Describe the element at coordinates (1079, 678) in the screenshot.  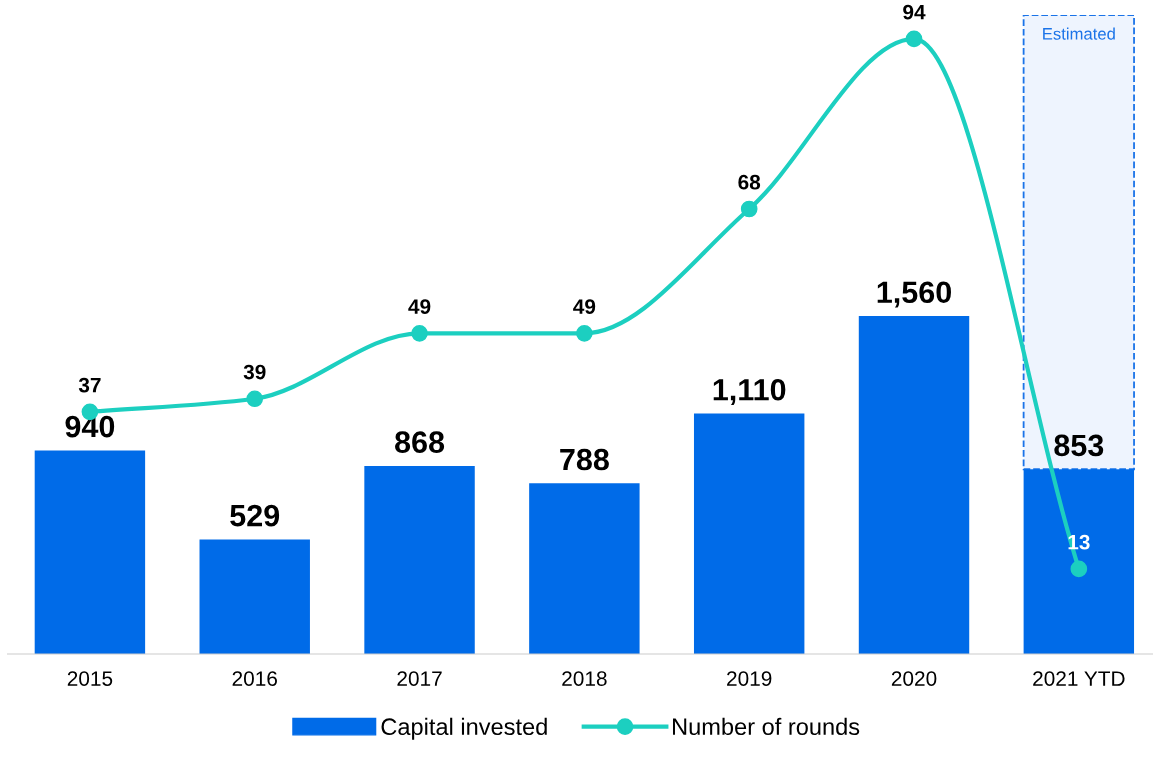
I see `x-tick-label: 2021 YTD` at that location.